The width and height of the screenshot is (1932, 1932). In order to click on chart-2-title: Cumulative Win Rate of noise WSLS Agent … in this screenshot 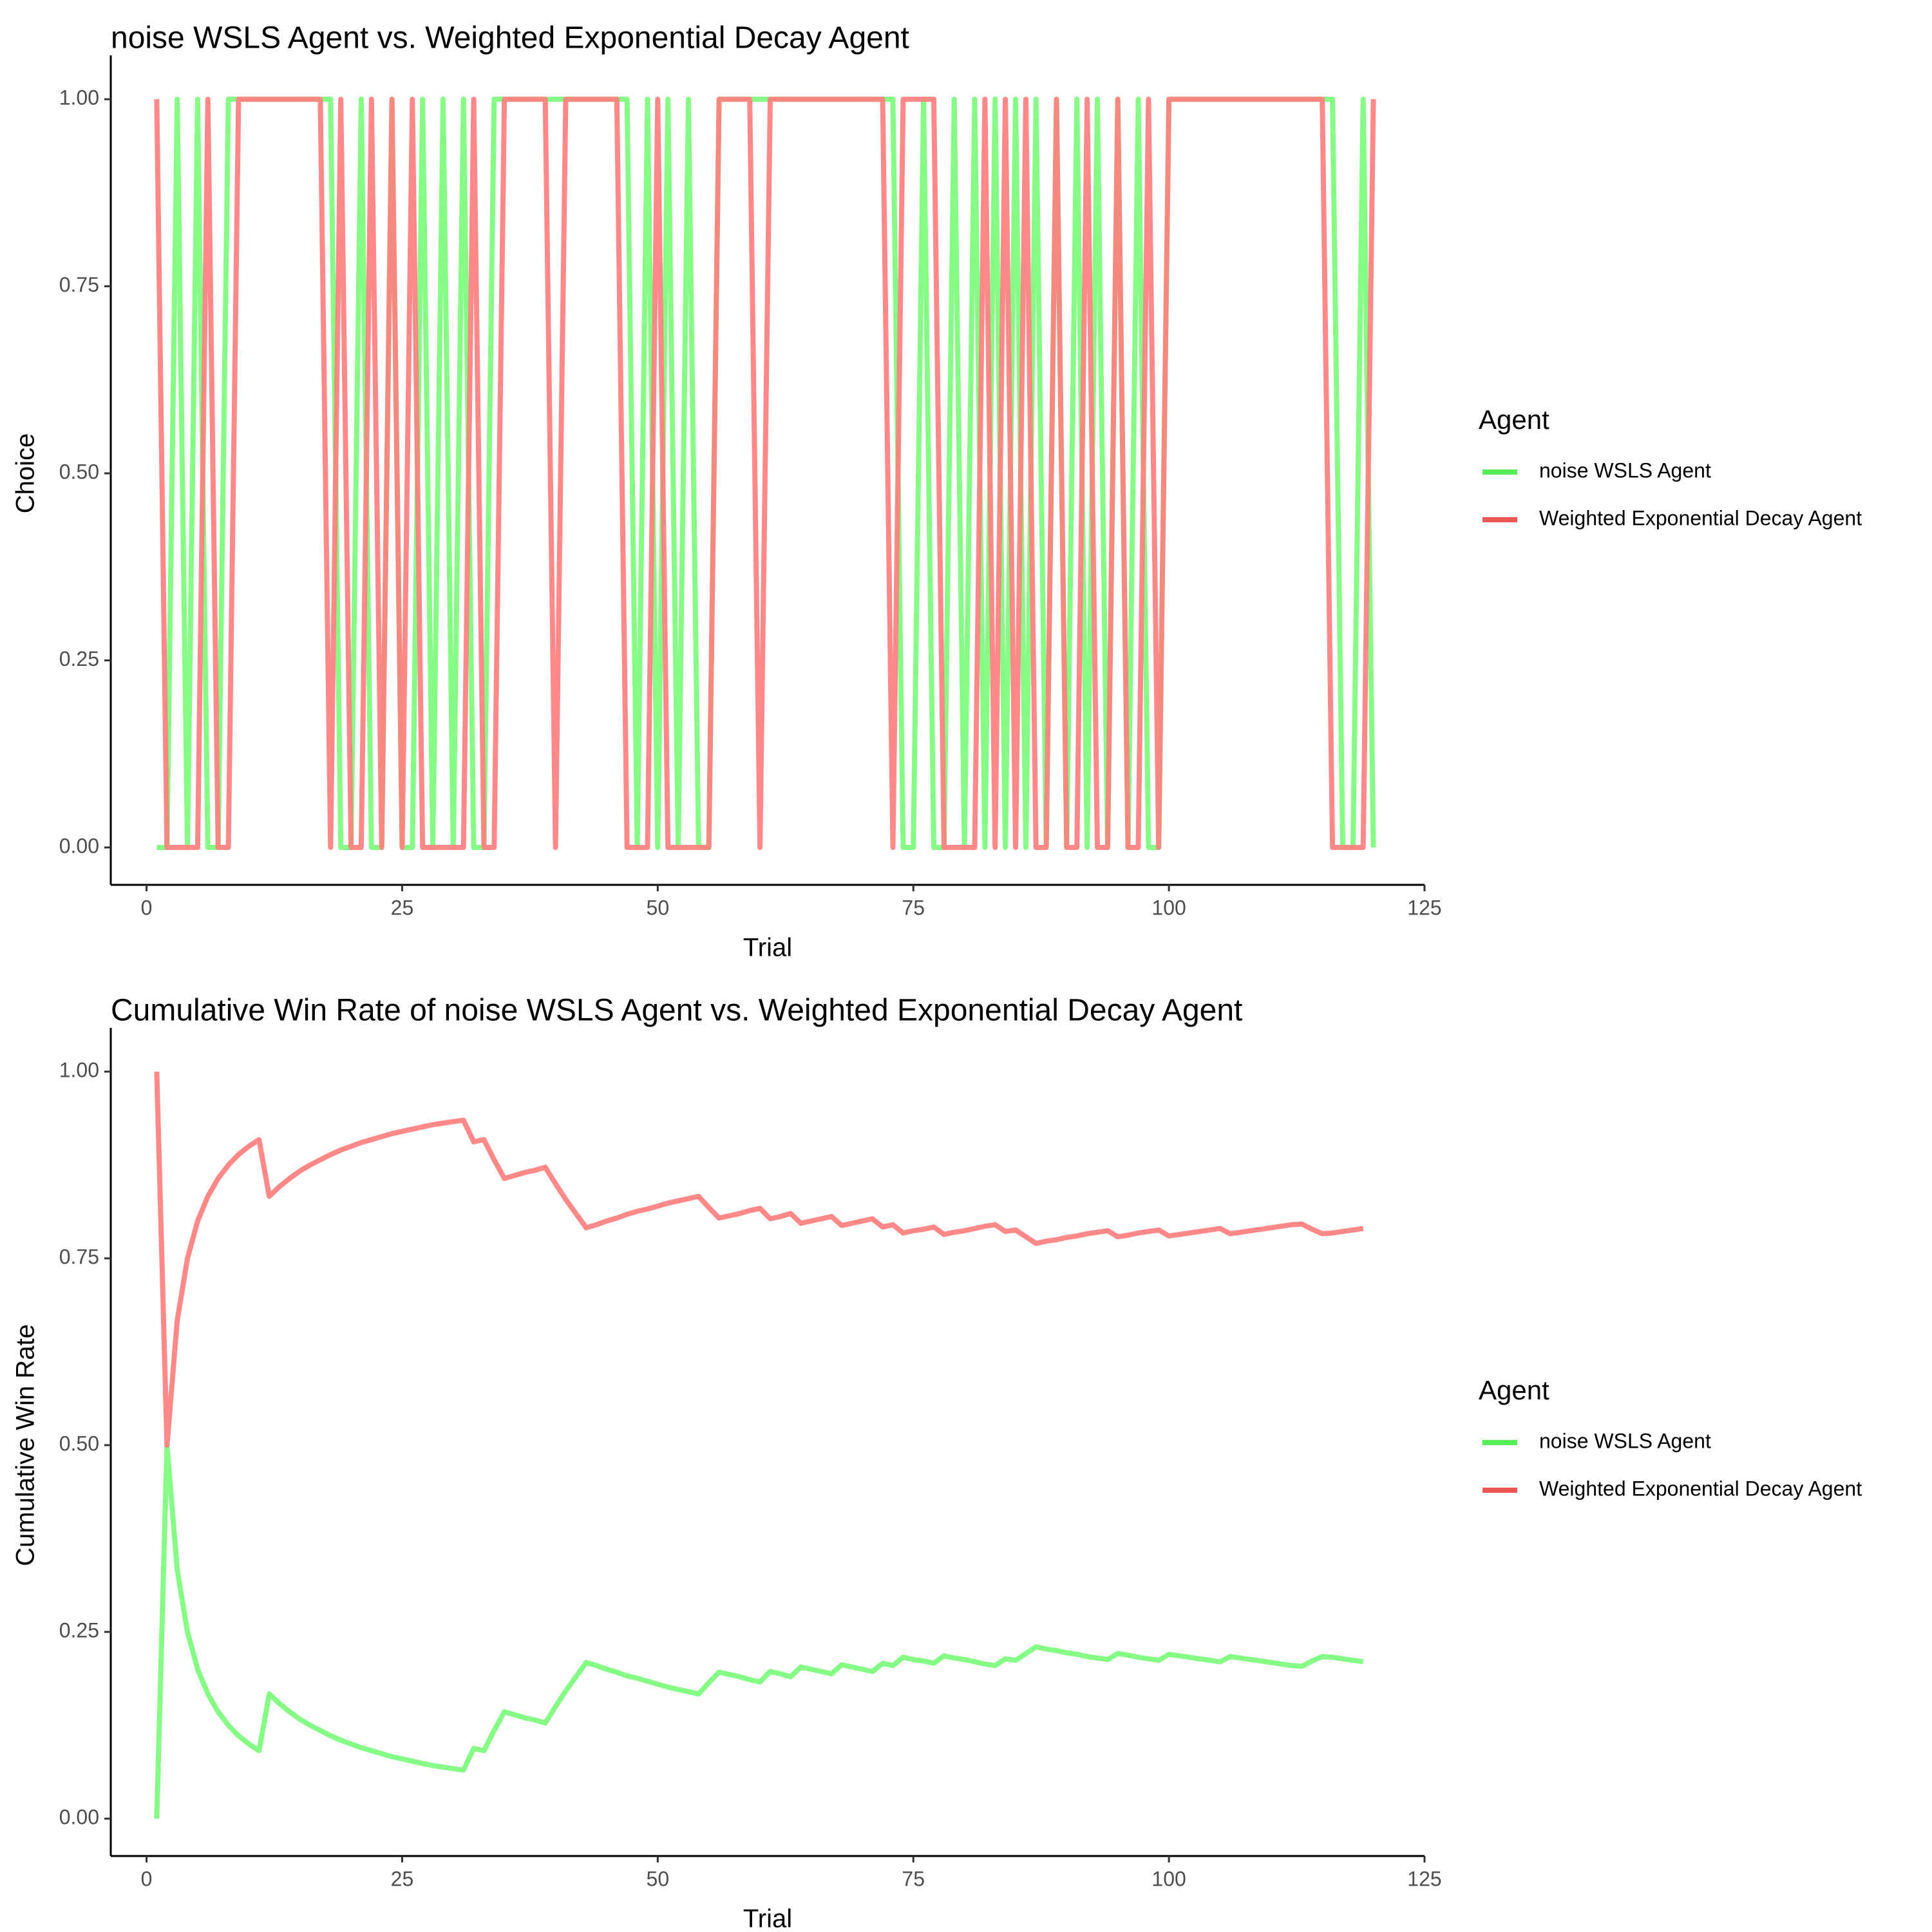, I will do `click(677, 1011)`.